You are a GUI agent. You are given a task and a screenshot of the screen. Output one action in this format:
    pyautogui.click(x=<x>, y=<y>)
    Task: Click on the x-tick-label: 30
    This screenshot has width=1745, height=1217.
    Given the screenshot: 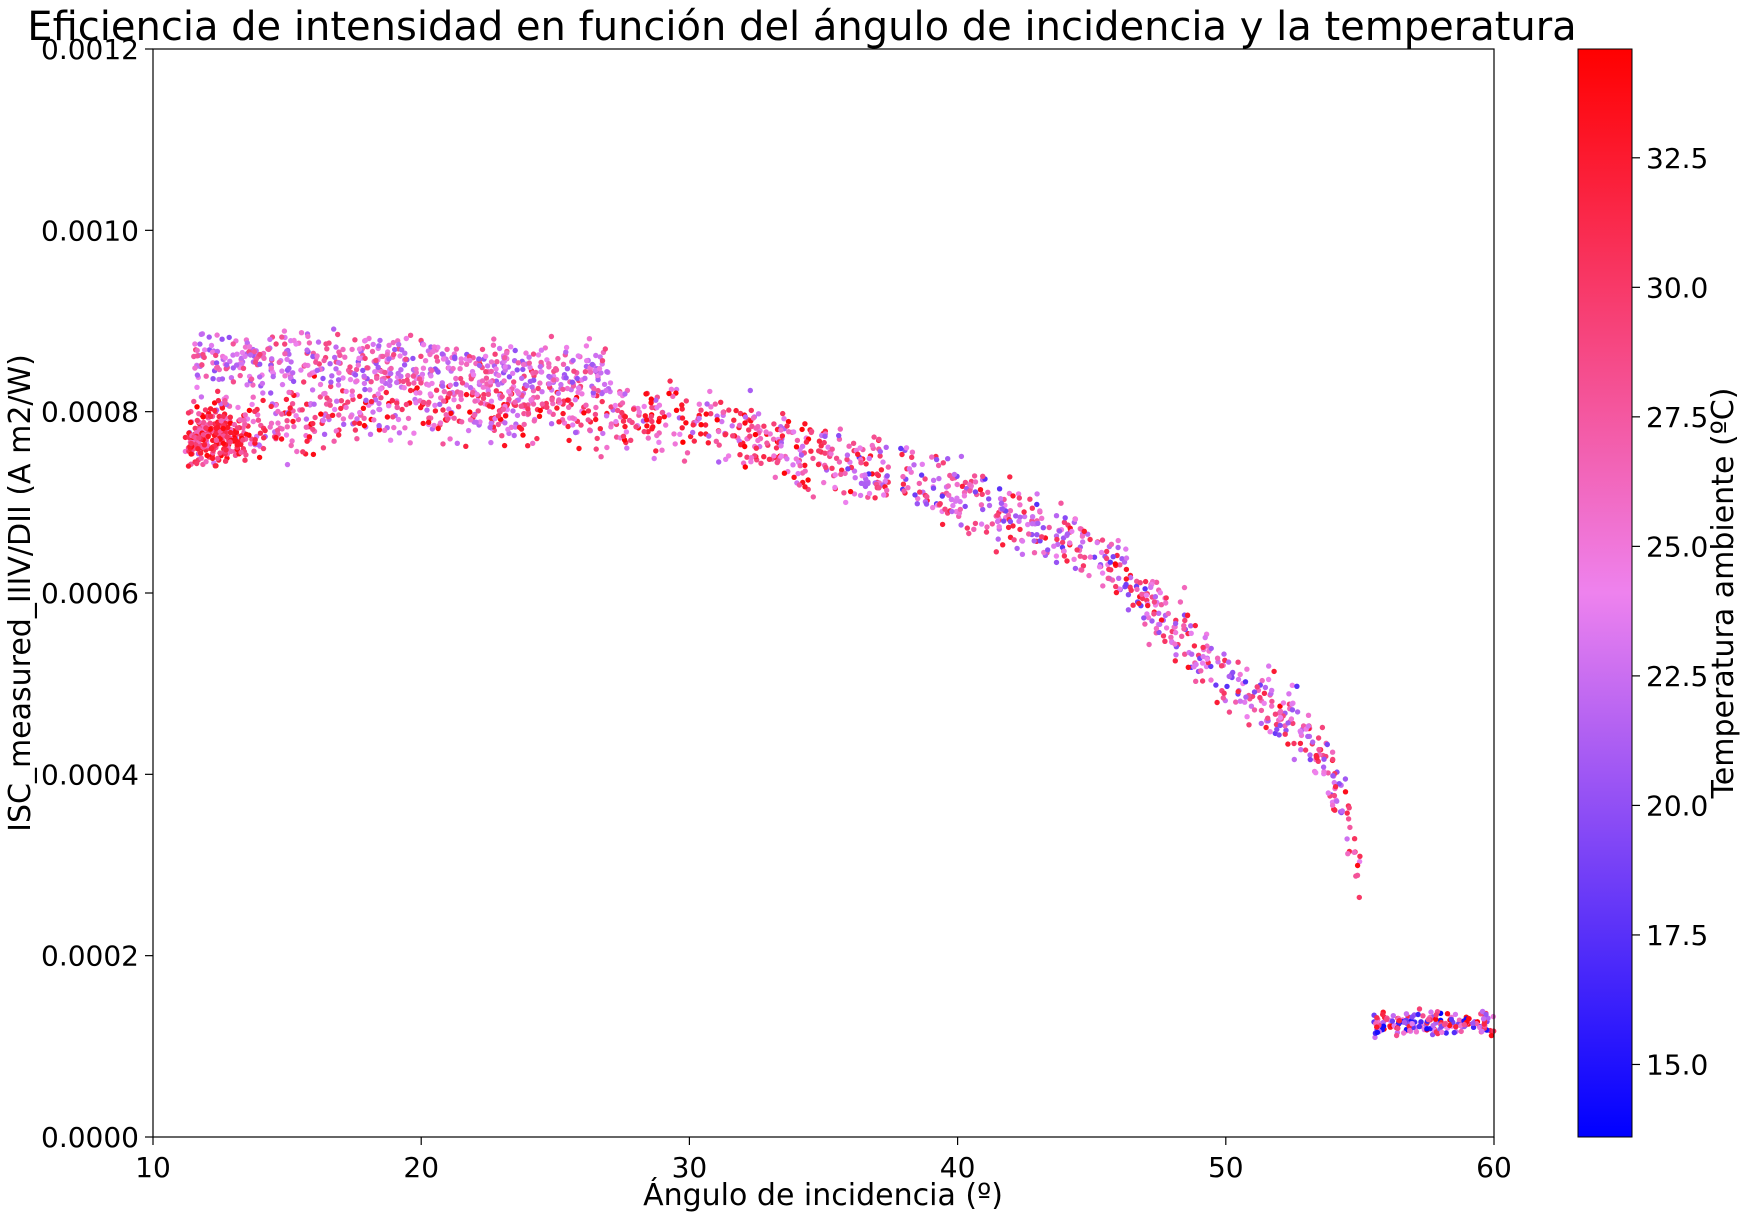 What is the action you would take?
    pyautogui.click(x=690, y=1167)
    